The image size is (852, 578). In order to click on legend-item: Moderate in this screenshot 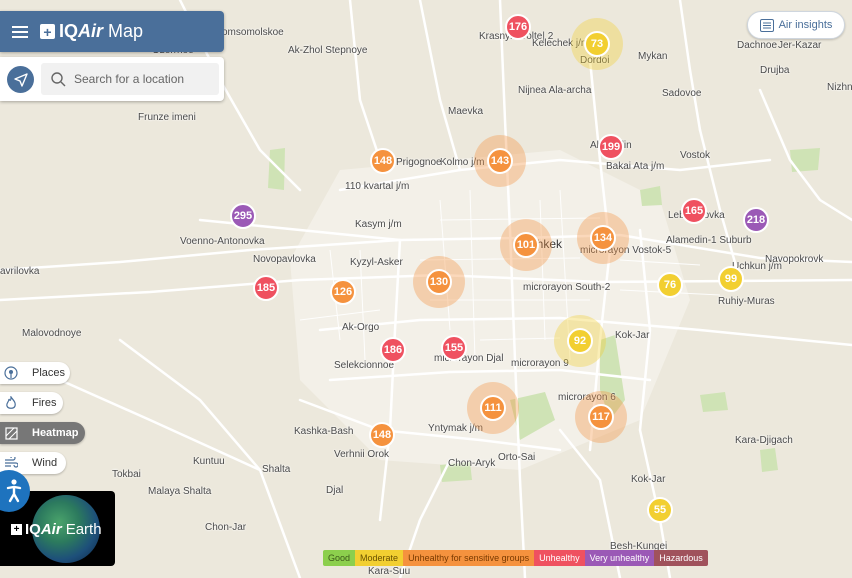, I will do `click(379, 558)`.